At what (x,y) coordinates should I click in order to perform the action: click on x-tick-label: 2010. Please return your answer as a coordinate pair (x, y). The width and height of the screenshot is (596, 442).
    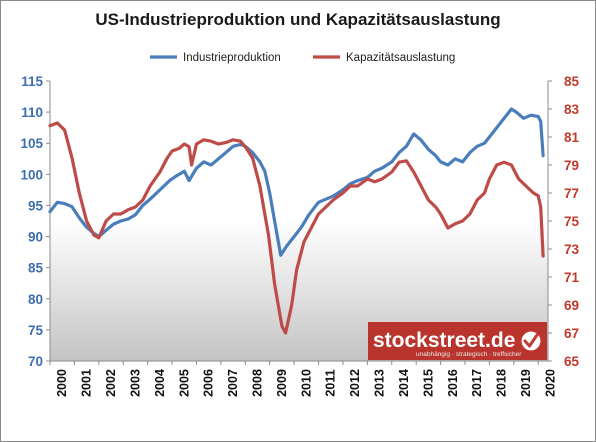
    Looking at the image, I should click on (306, 383).